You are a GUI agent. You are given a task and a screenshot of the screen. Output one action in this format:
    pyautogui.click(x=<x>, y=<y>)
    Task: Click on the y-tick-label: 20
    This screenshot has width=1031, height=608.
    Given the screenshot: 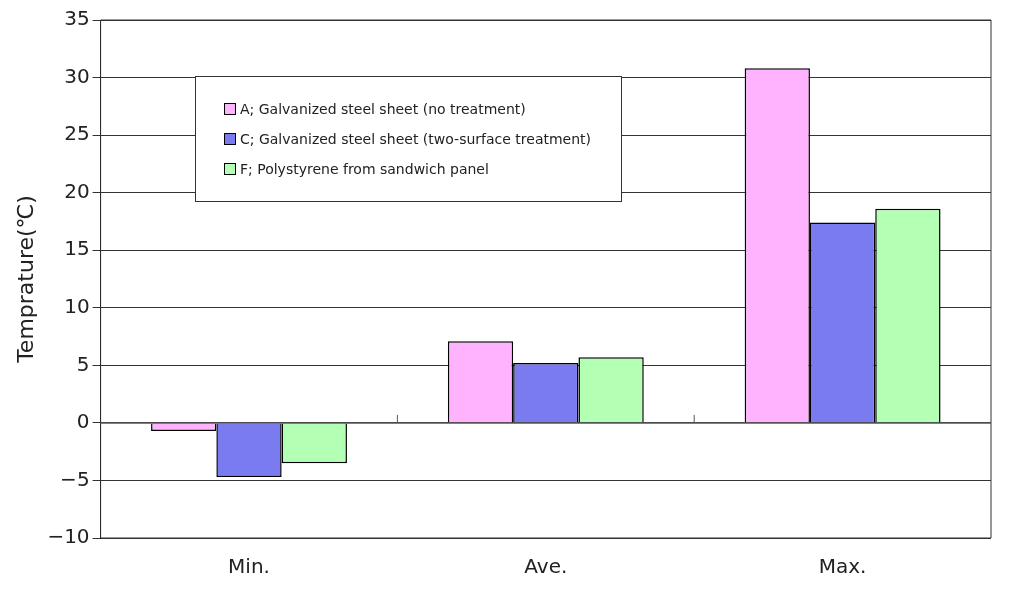 What is the action you would take?
    pyautogui.click(x=77, y=190)
    